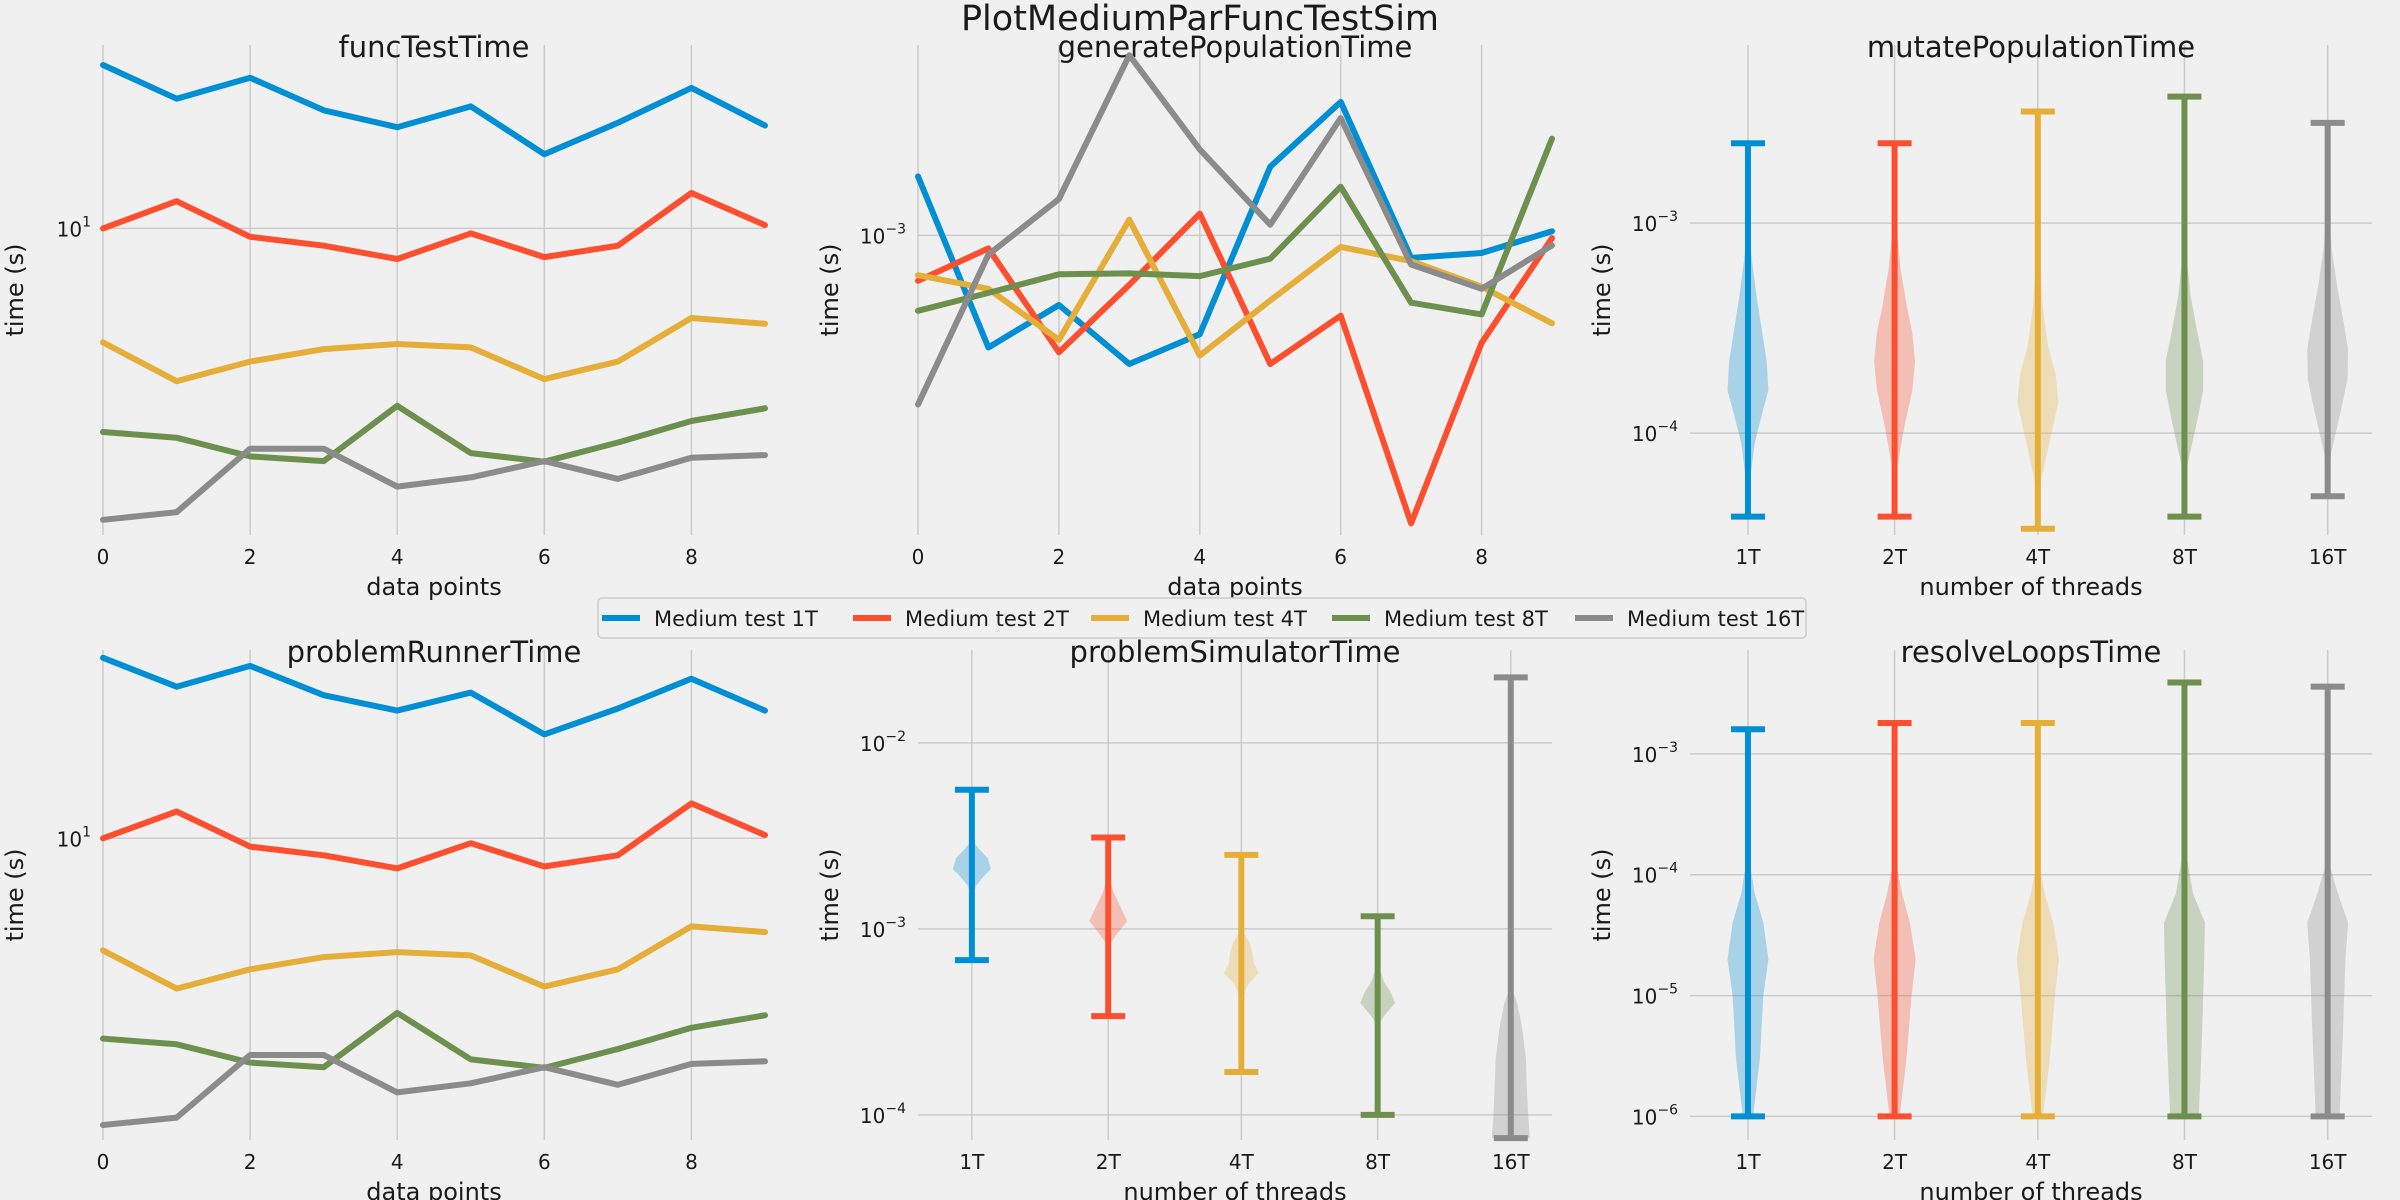 The image size is (2400, 1200). What do you see at coordinates (2031, 47) in the screenshot?
I see `plot-title: mutatePopulationTime` at bounding box center [2031, 47].